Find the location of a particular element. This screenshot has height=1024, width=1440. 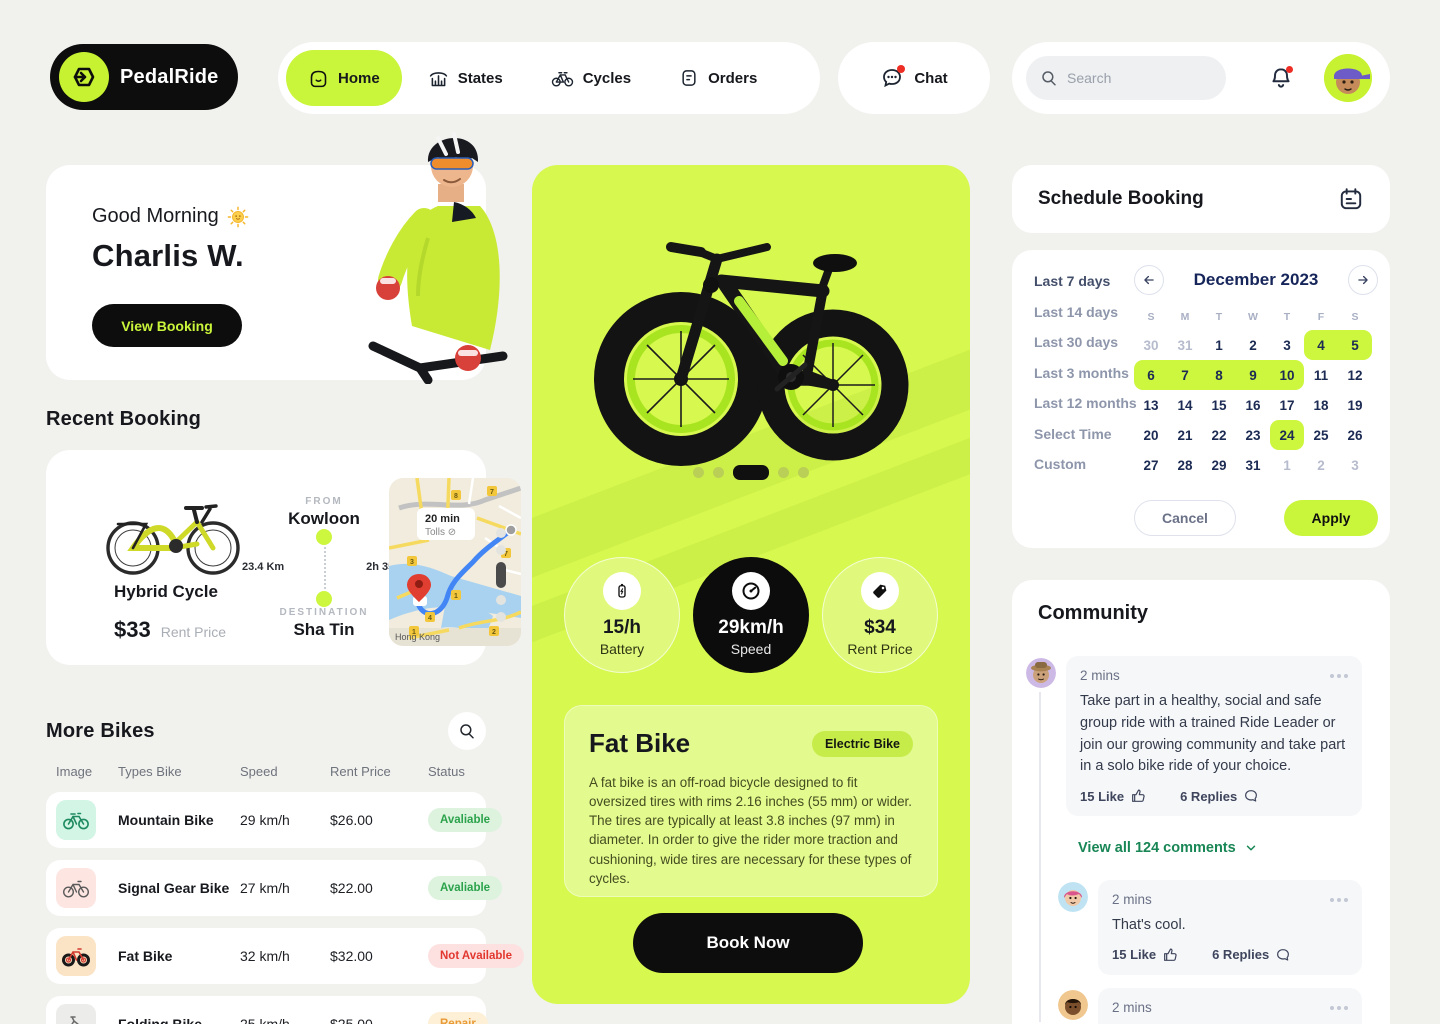

nav-item-chat: Chat is located at coordinates (914, 78).